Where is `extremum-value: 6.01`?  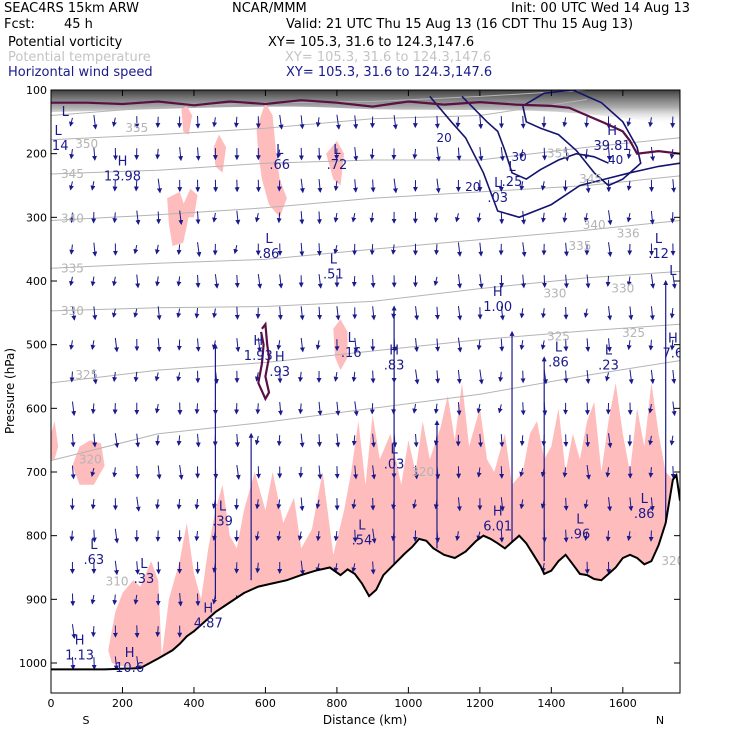
extremum-value: 6.01 is located at coordinates (497, 527).